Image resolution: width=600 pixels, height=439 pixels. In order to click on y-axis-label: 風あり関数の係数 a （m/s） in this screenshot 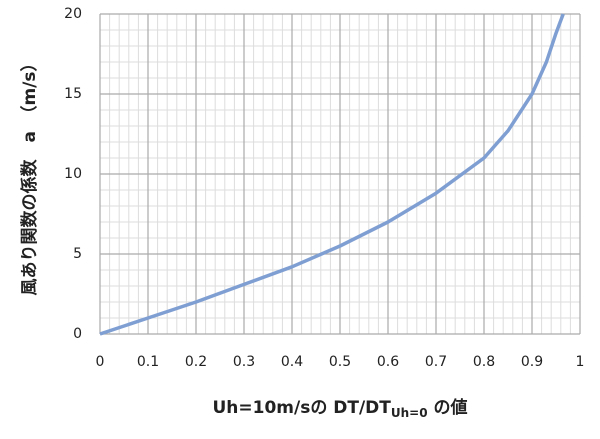, I will do `click(29, 174)`.